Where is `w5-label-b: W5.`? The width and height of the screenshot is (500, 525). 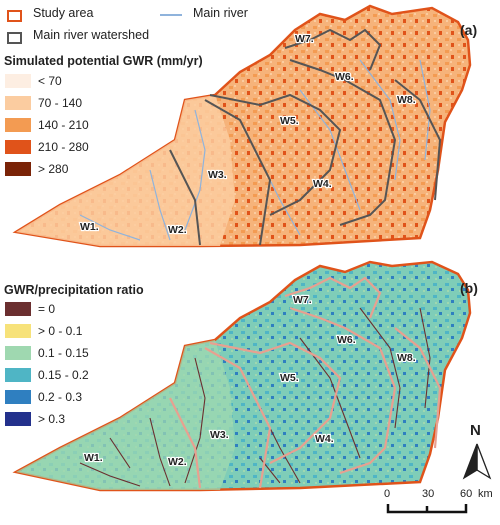
w5-label-b: W5. is located at coordinates (289, 378).